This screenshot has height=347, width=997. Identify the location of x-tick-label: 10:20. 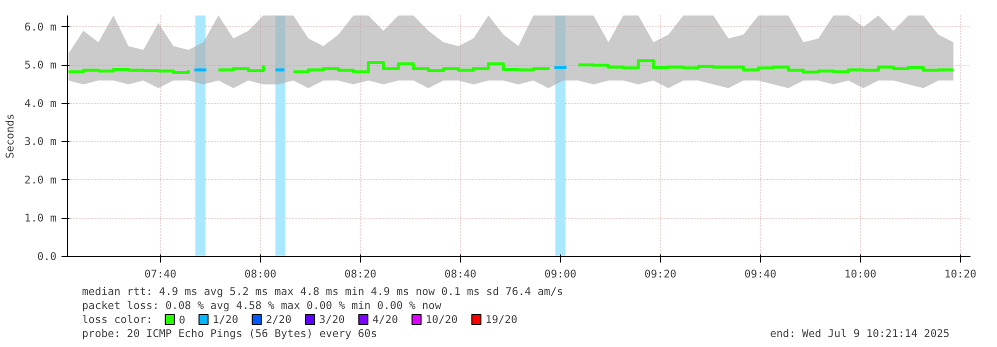
(960, 274).